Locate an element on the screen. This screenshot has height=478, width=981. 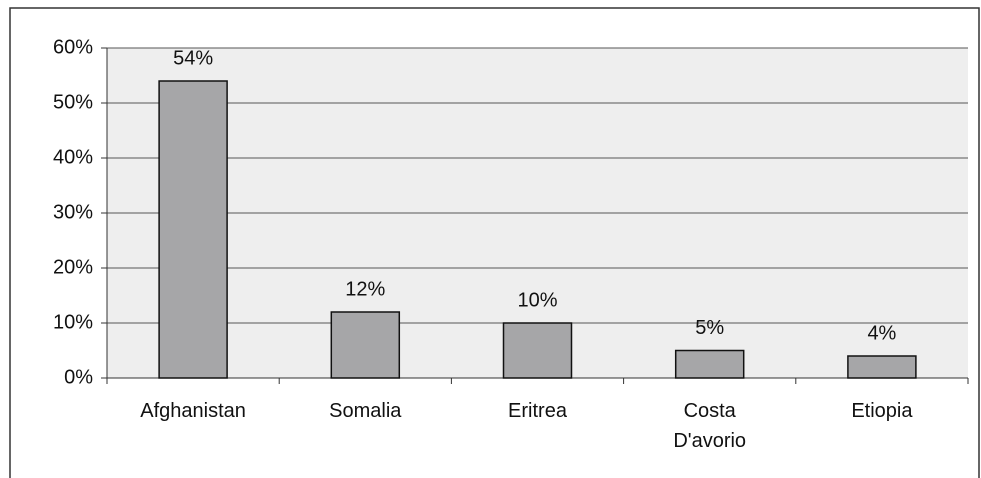
data-label: 5% is located at coordinates (709, 328).